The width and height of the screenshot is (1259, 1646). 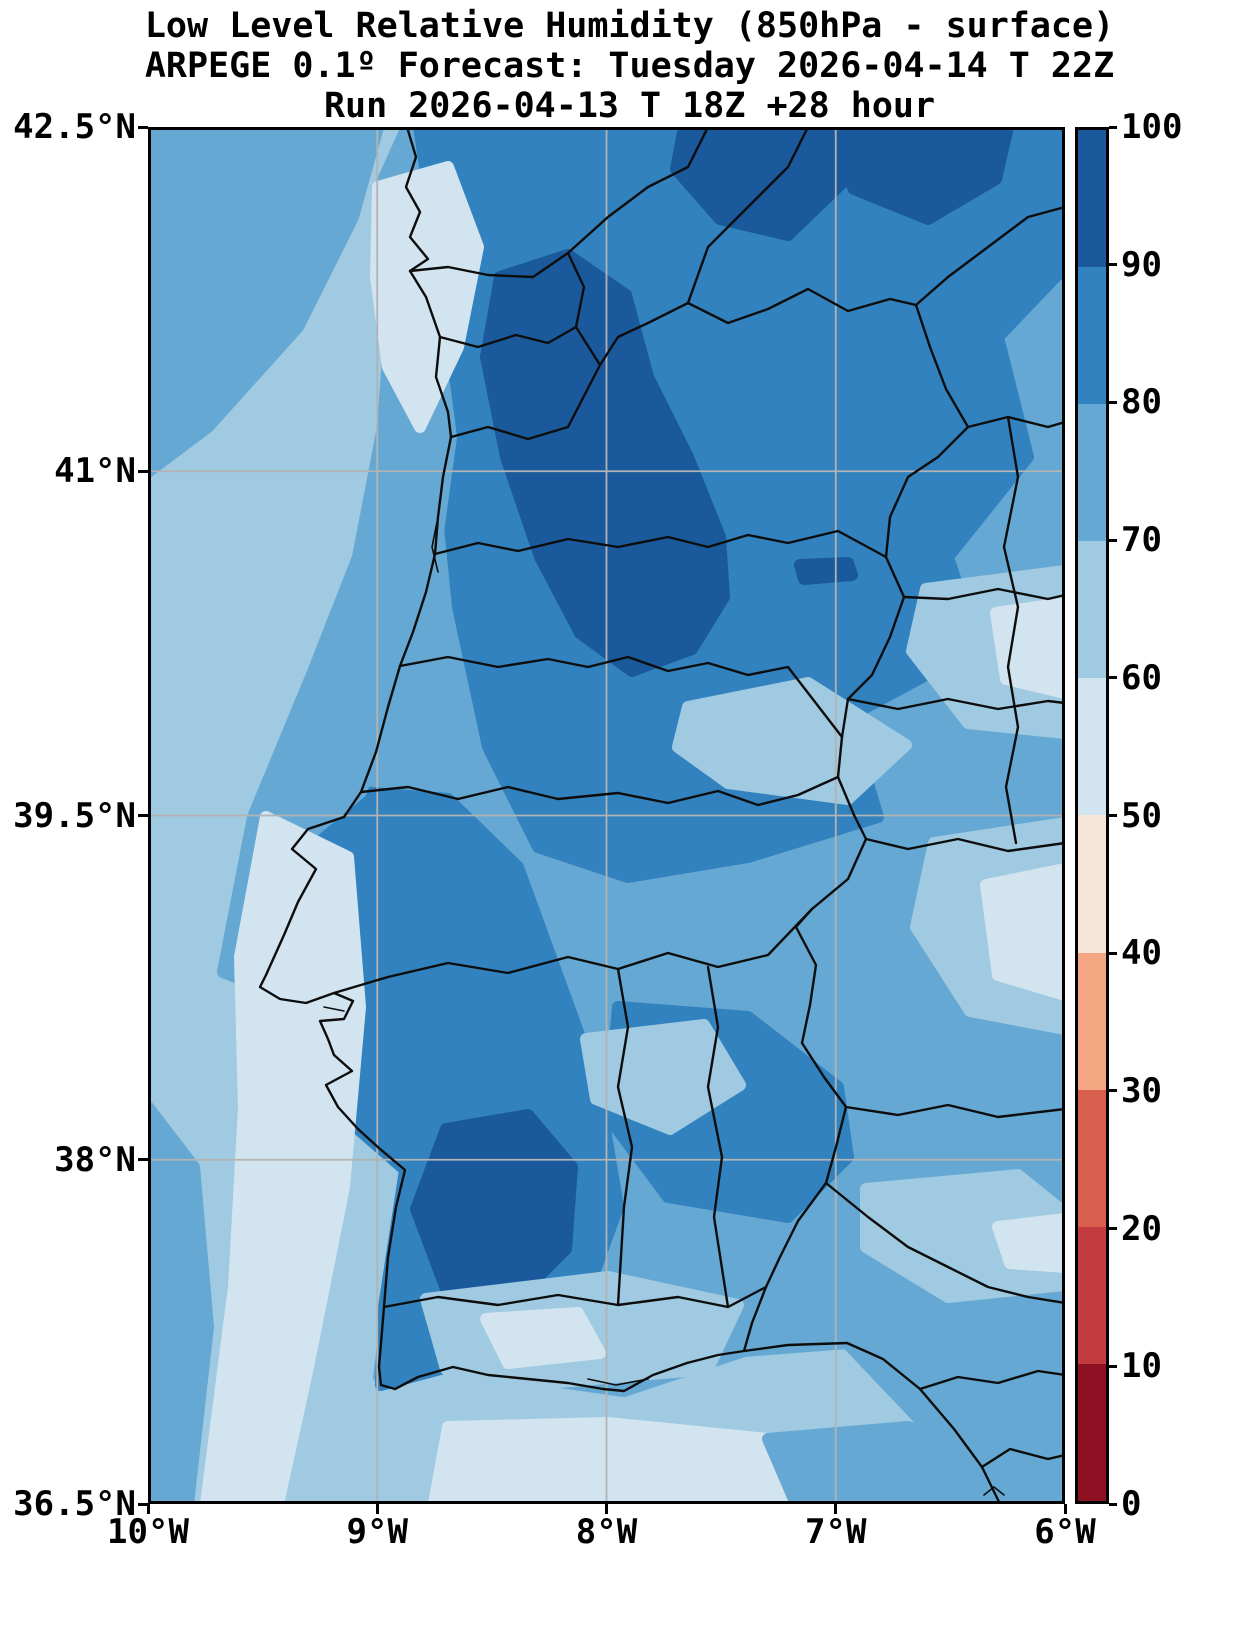 What do you see at coordinates (1131, 1504) in the screenshot?
I see `colorbar-tick-label: 0` at bounding box center [1131, 1504].